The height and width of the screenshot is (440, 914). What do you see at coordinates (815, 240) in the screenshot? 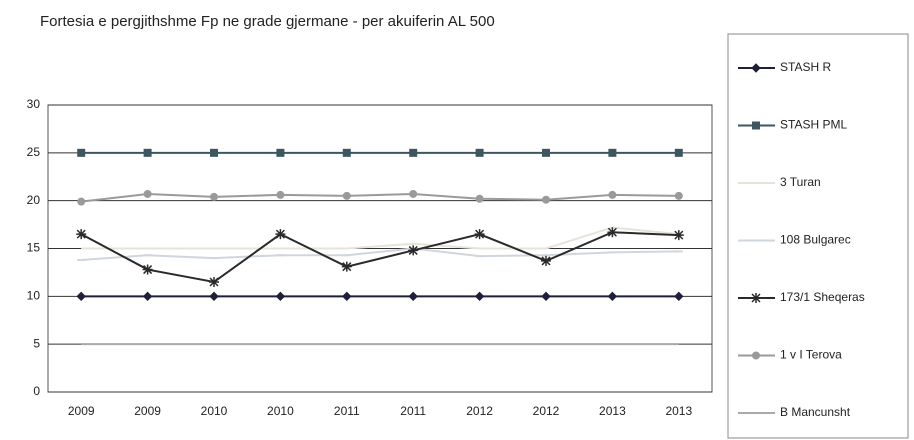
I see `legend-label: 108 Bulgarec` at bounding box center [815, 240].